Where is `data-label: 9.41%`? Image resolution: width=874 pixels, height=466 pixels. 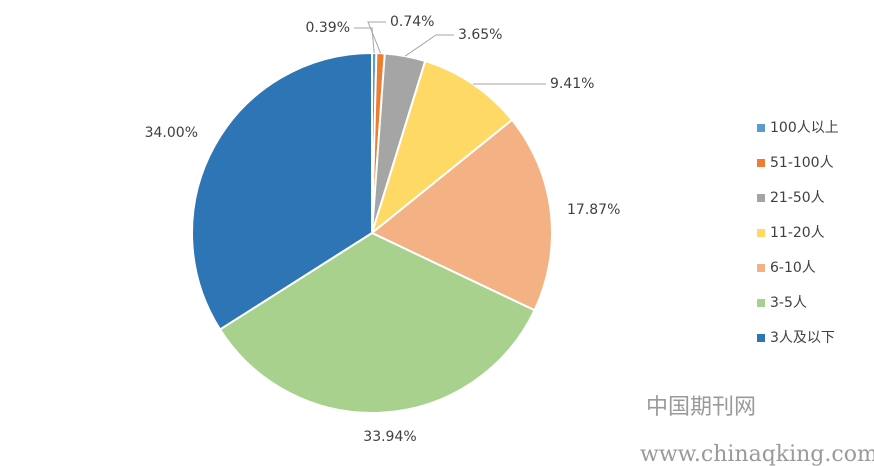 data-label: 9.41% is located at coordinates (572, 84).